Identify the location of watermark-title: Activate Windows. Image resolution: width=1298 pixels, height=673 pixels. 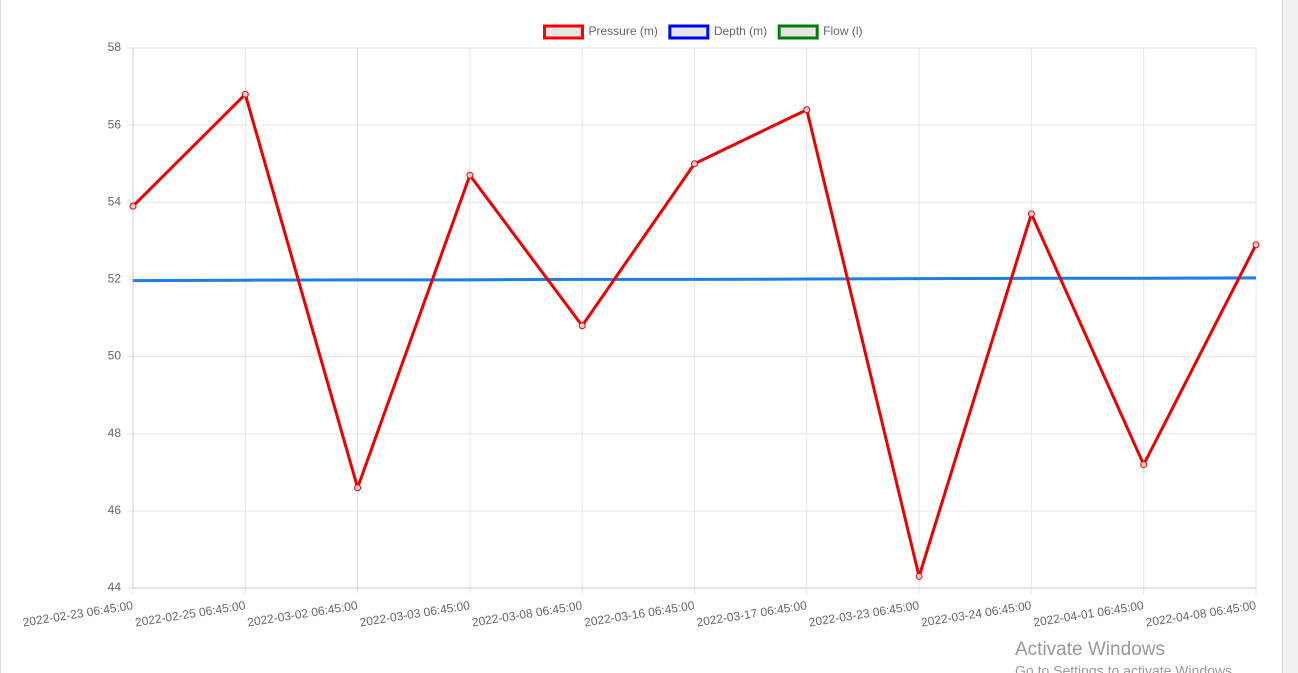
(1090, 649).